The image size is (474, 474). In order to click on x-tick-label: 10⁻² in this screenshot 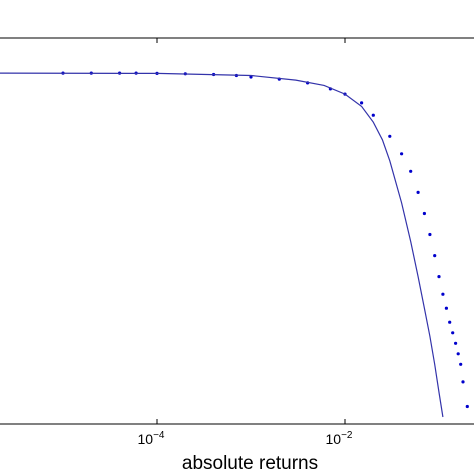, I will do `click(339, 438)`.